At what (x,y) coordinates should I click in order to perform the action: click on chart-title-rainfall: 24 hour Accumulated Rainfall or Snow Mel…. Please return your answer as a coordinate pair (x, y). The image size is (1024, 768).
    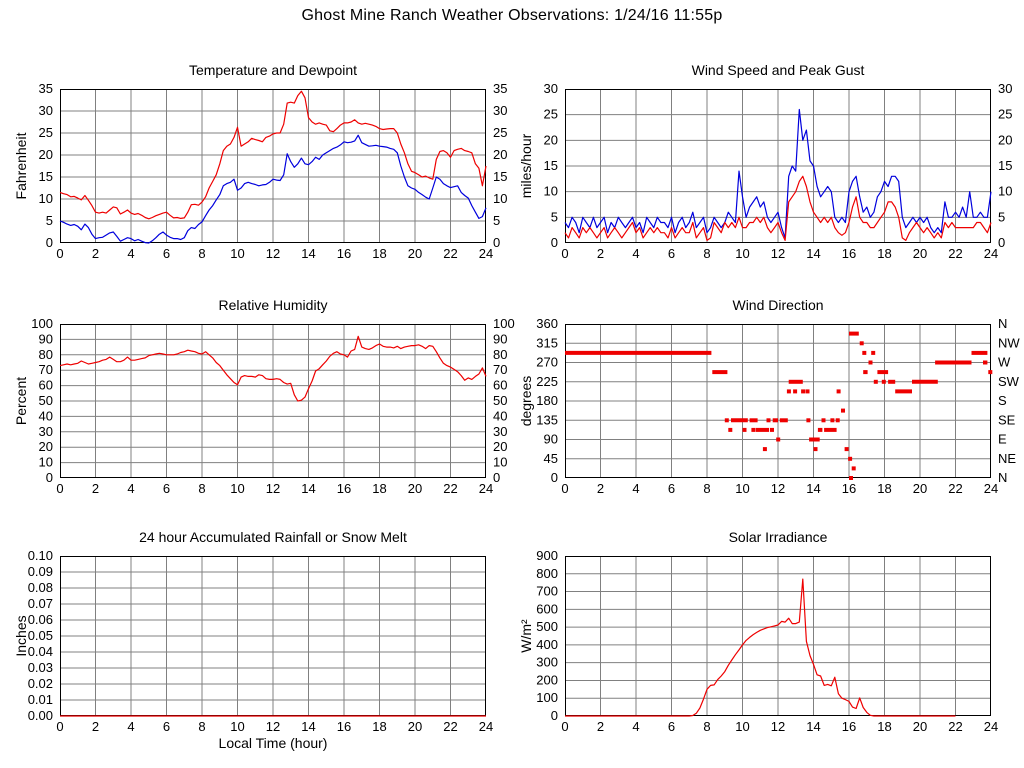
    Looking at the image, I should click on (273, 537).